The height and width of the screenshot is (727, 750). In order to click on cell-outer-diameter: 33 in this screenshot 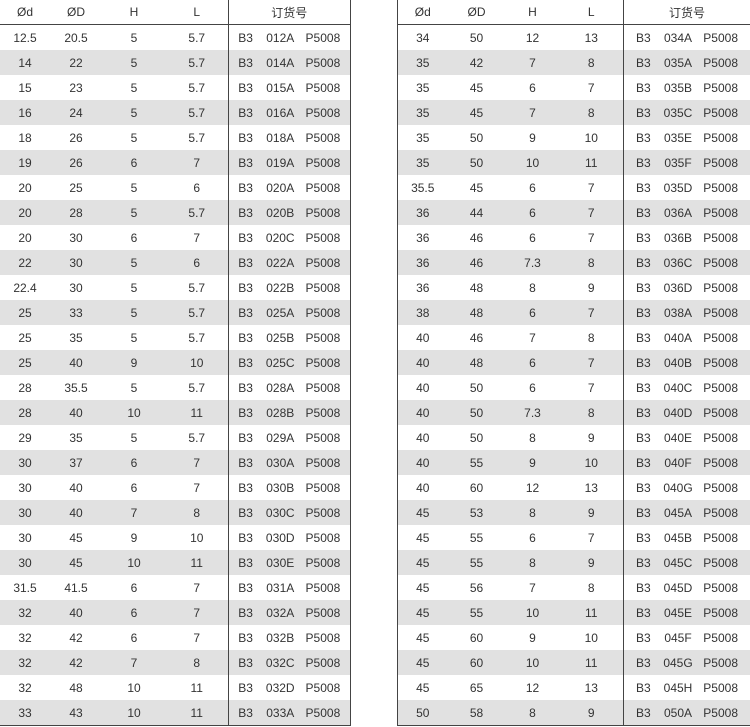, I will do `click(76, 312)`.